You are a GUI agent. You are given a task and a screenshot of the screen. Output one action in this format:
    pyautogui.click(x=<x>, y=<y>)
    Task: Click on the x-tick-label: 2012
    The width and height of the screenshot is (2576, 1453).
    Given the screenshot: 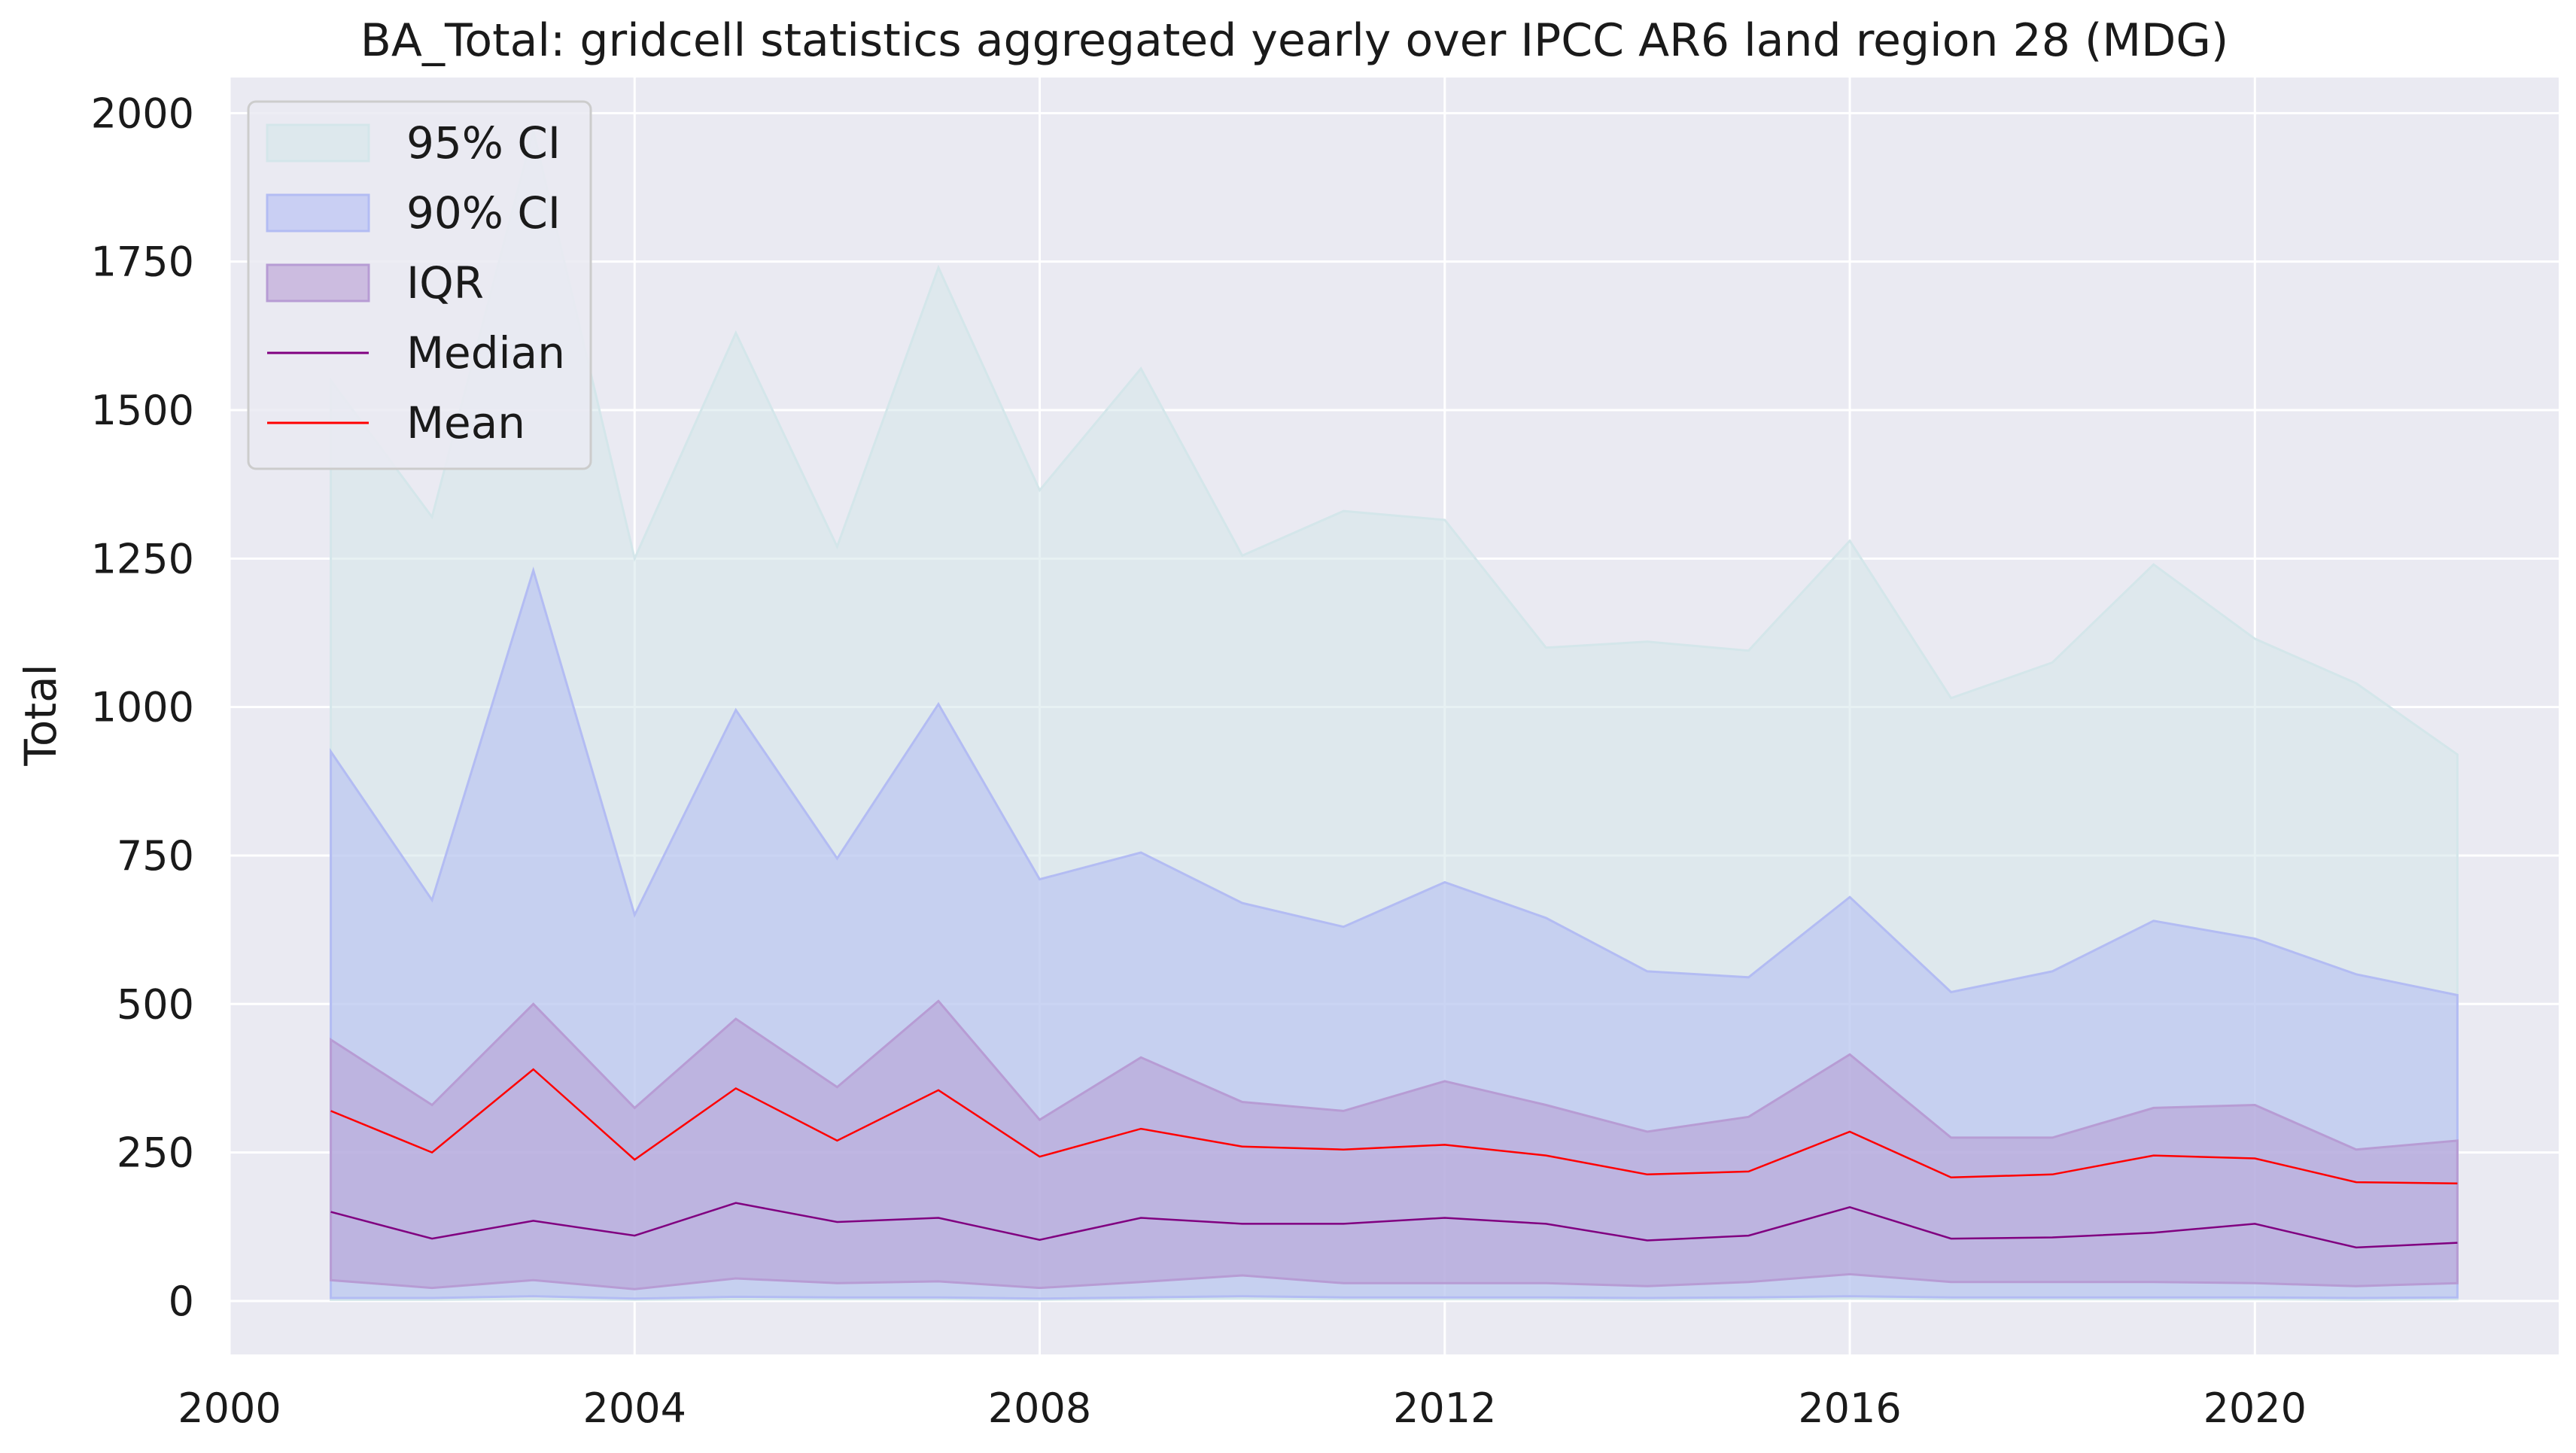 What is the action you would take?
    pyautogui.click(x=1444, y=1408)
    